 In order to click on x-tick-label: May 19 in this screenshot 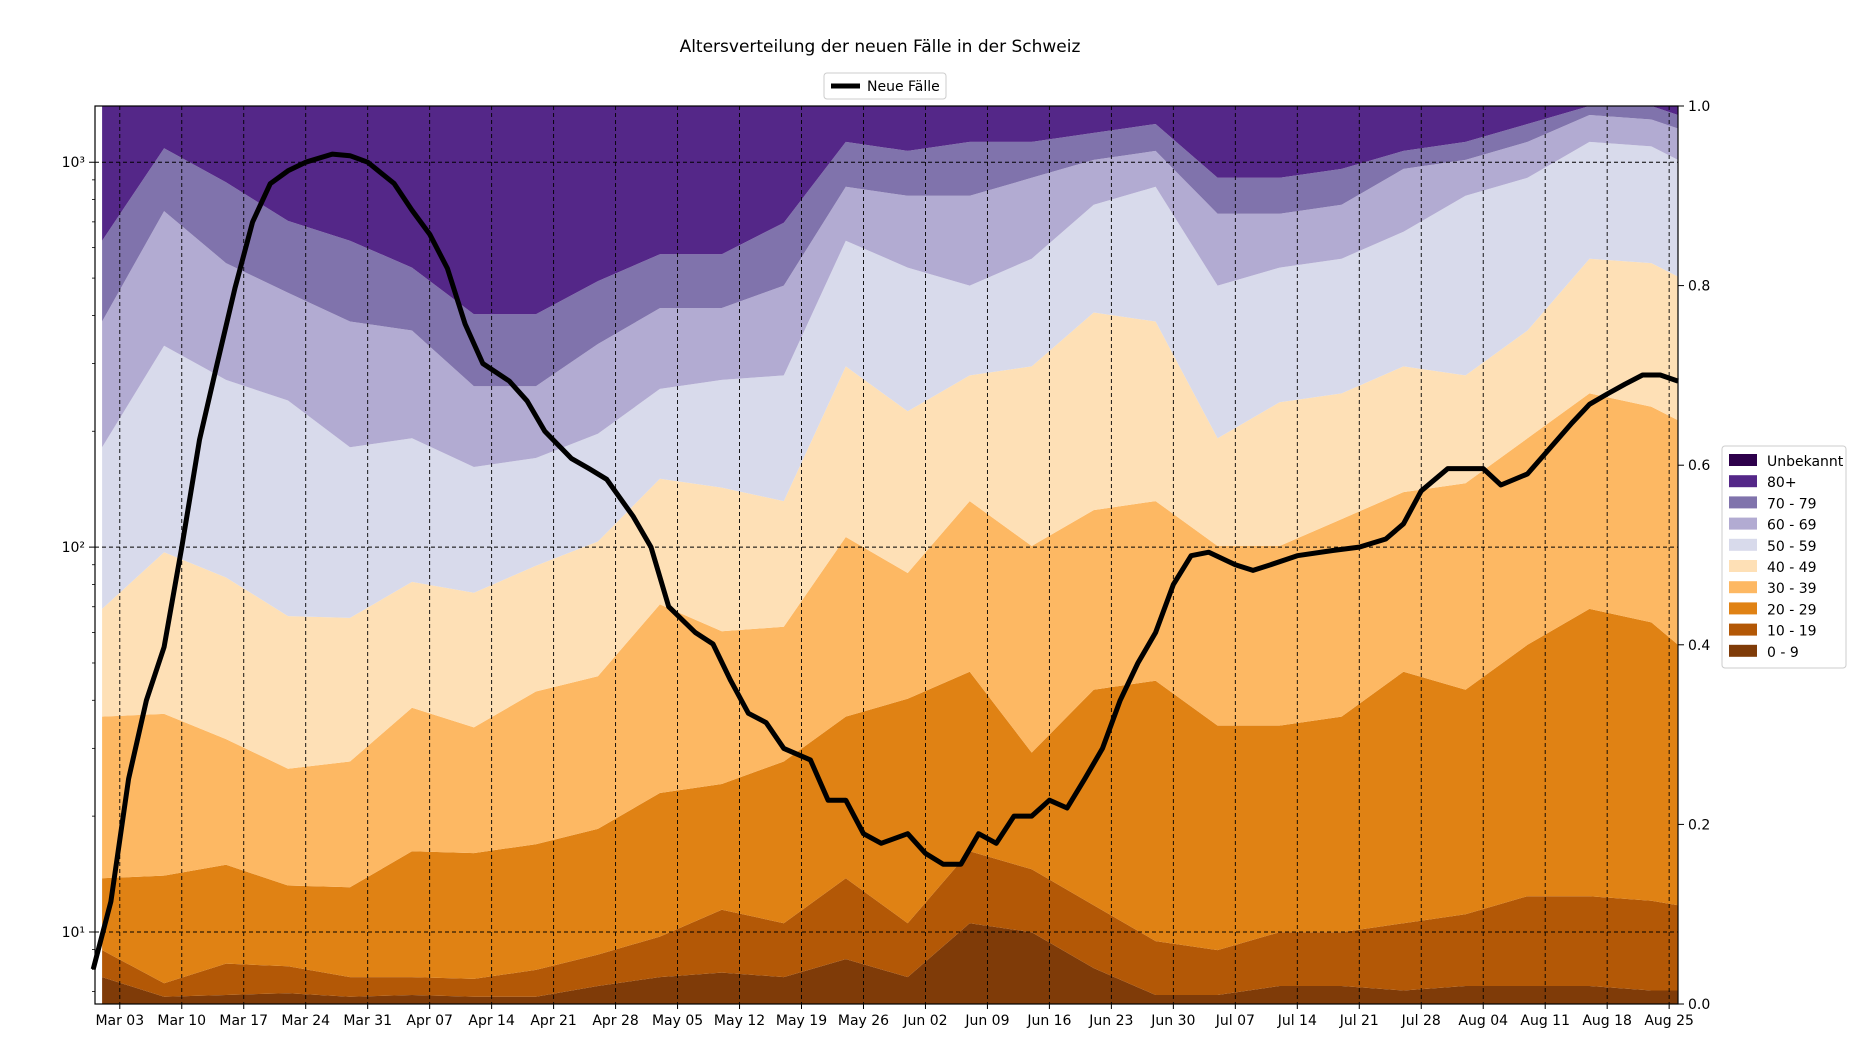, I will do `click(801, 1021)`.